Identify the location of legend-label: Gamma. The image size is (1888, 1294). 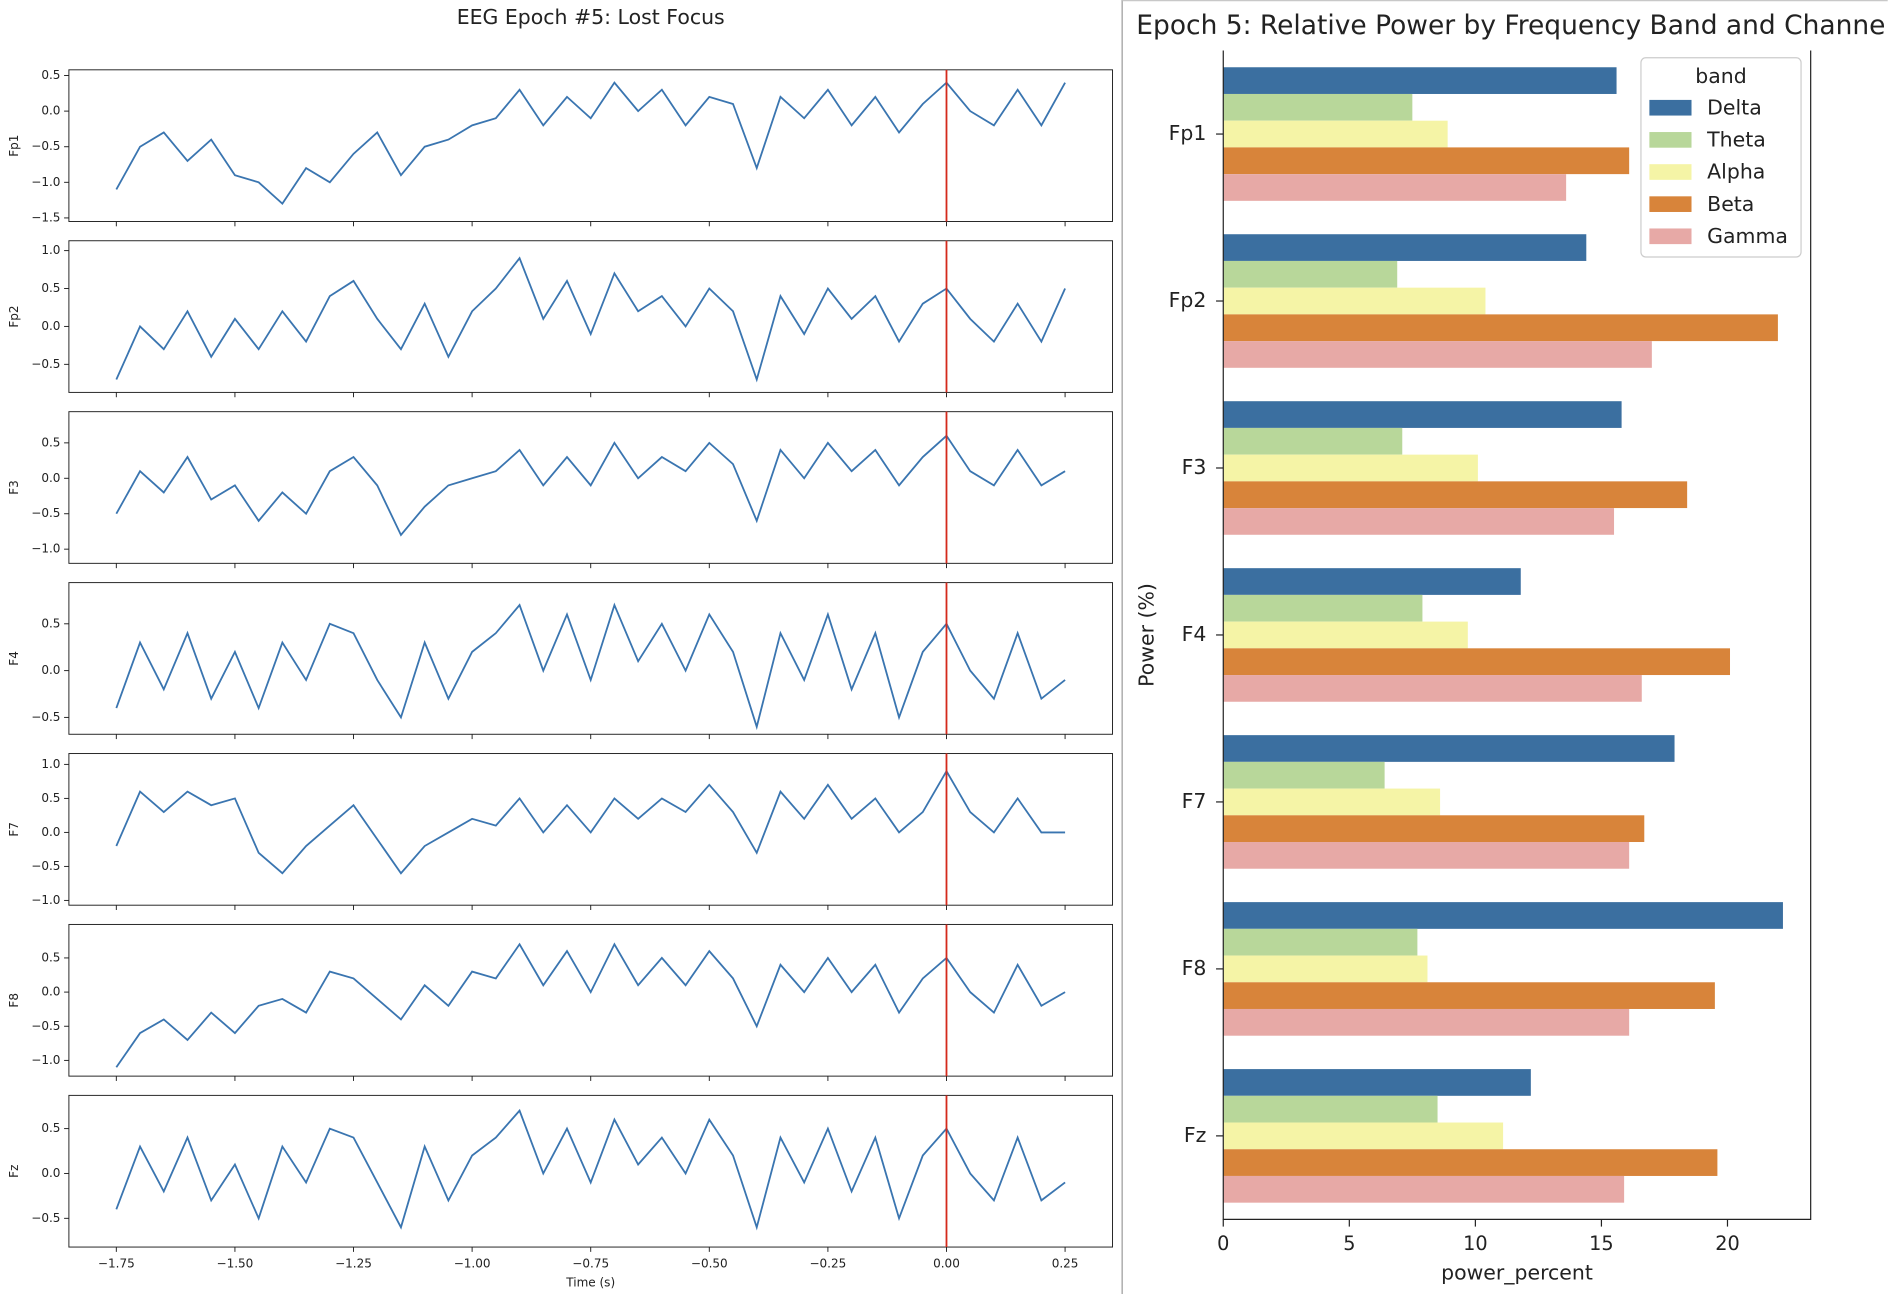
(1747, 236).